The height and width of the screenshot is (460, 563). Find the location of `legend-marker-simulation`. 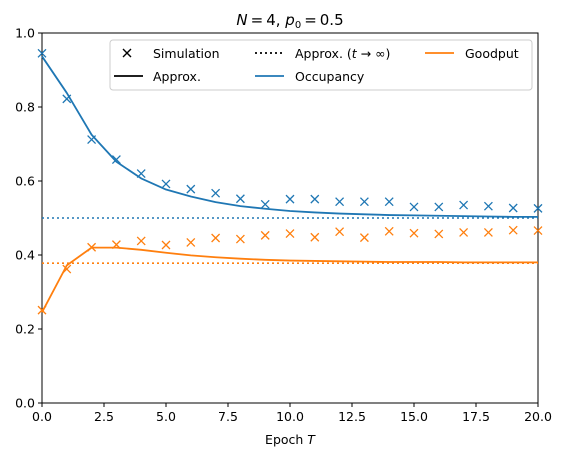

legend-marker-simulation is located at coordinates (127, 53).